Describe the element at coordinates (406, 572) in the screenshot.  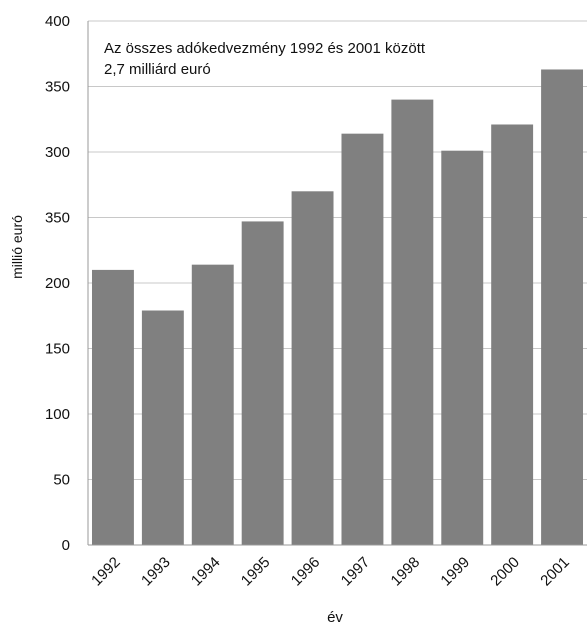
I see `x-tick-label: 1998` at that location.